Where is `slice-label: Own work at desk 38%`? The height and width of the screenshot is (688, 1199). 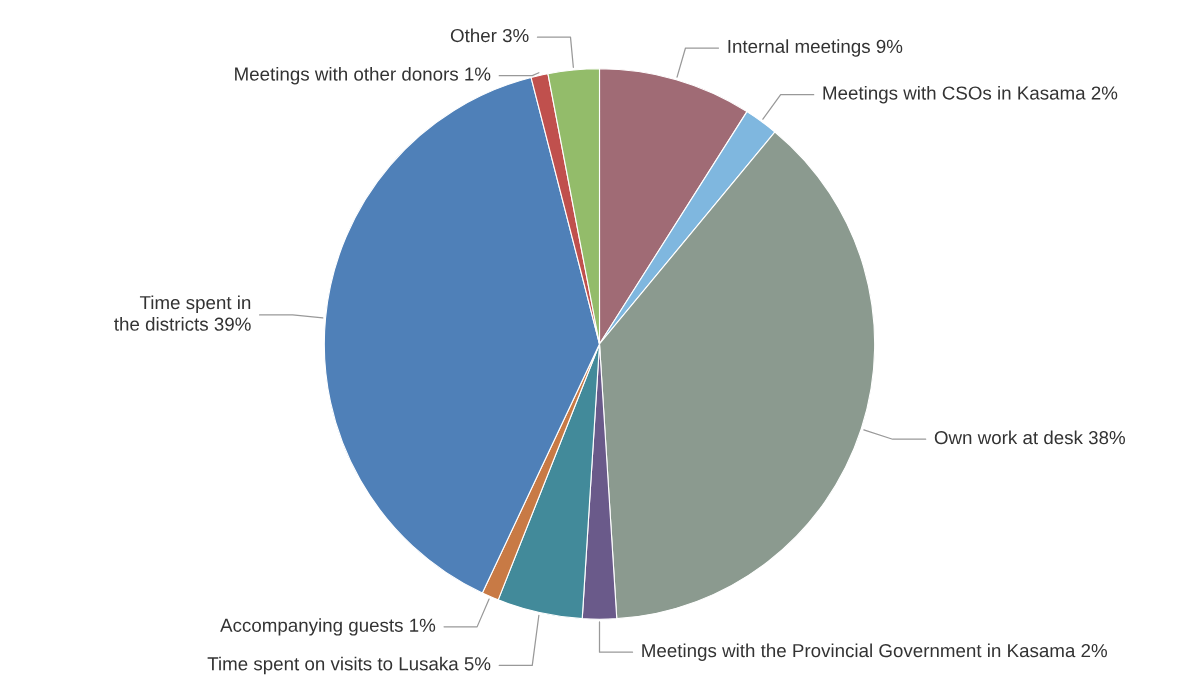
slice-label: Own work at desk 38% is located at coordinates (1029, 437).